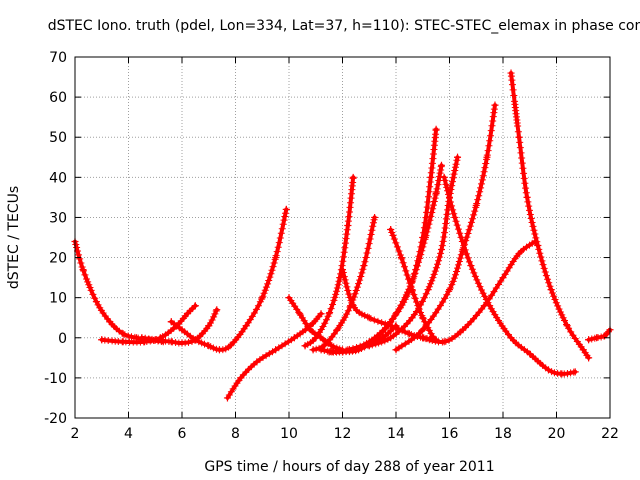 Image resolution: width=640 pixels, height=480 pixels. What do you see at coordinates (58, 218) in the screenshot?
I see `y-tick-label: 30` at bounding box center [58, 218].